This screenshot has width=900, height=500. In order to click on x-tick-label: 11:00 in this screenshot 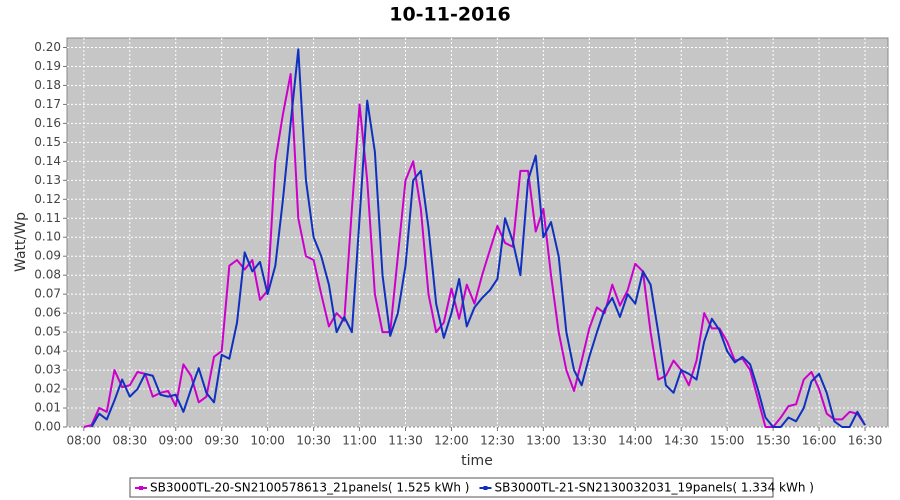, I will do `click(359, 441)`.